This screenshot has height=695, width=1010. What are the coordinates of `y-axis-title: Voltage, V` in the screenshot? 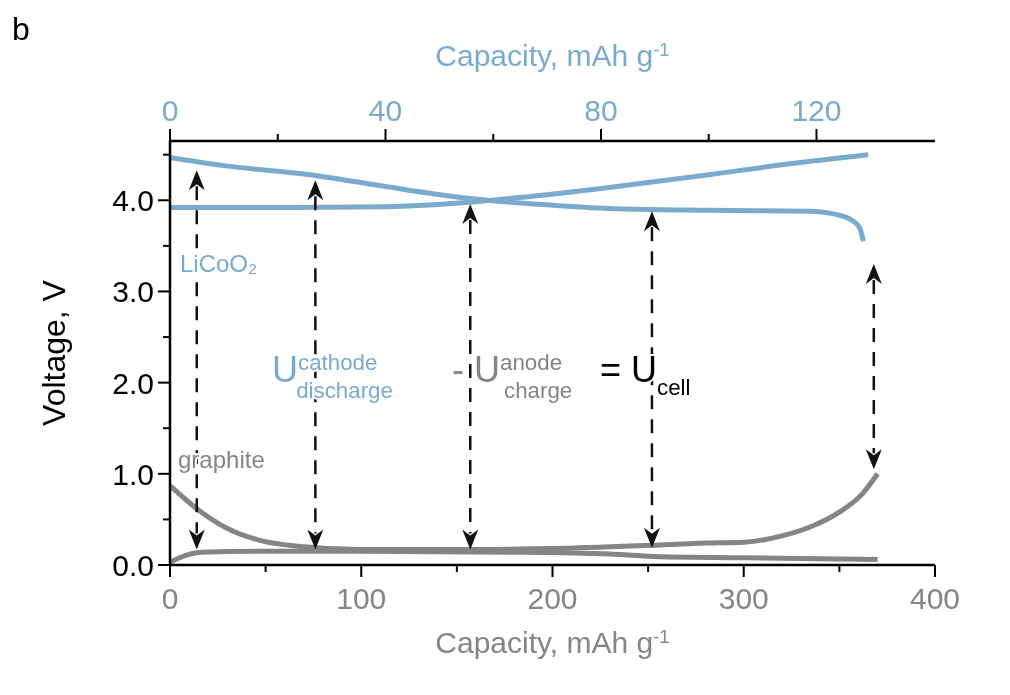 It's located at (54, 352).